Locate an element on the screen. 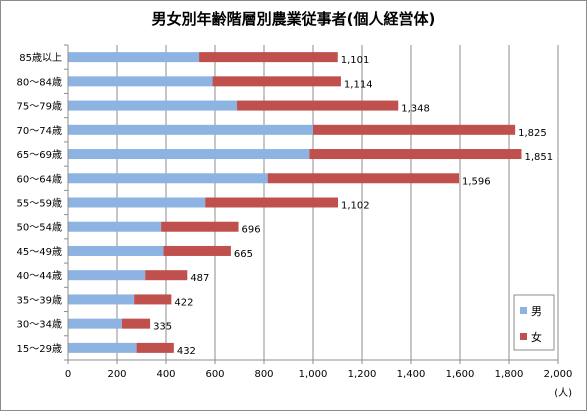 This screenshot has height=411, width=587. x-tick-label: 1,200 is located at coordinates (362, 374).